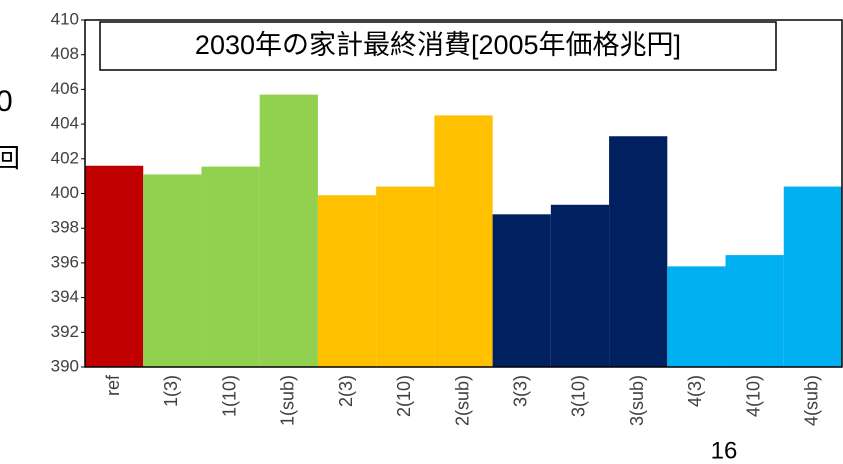 This screenshot has height=464, width=843. Describe the element at coordinates (10, 158) in the screenshot. I see `cut-text: 回` at that location.